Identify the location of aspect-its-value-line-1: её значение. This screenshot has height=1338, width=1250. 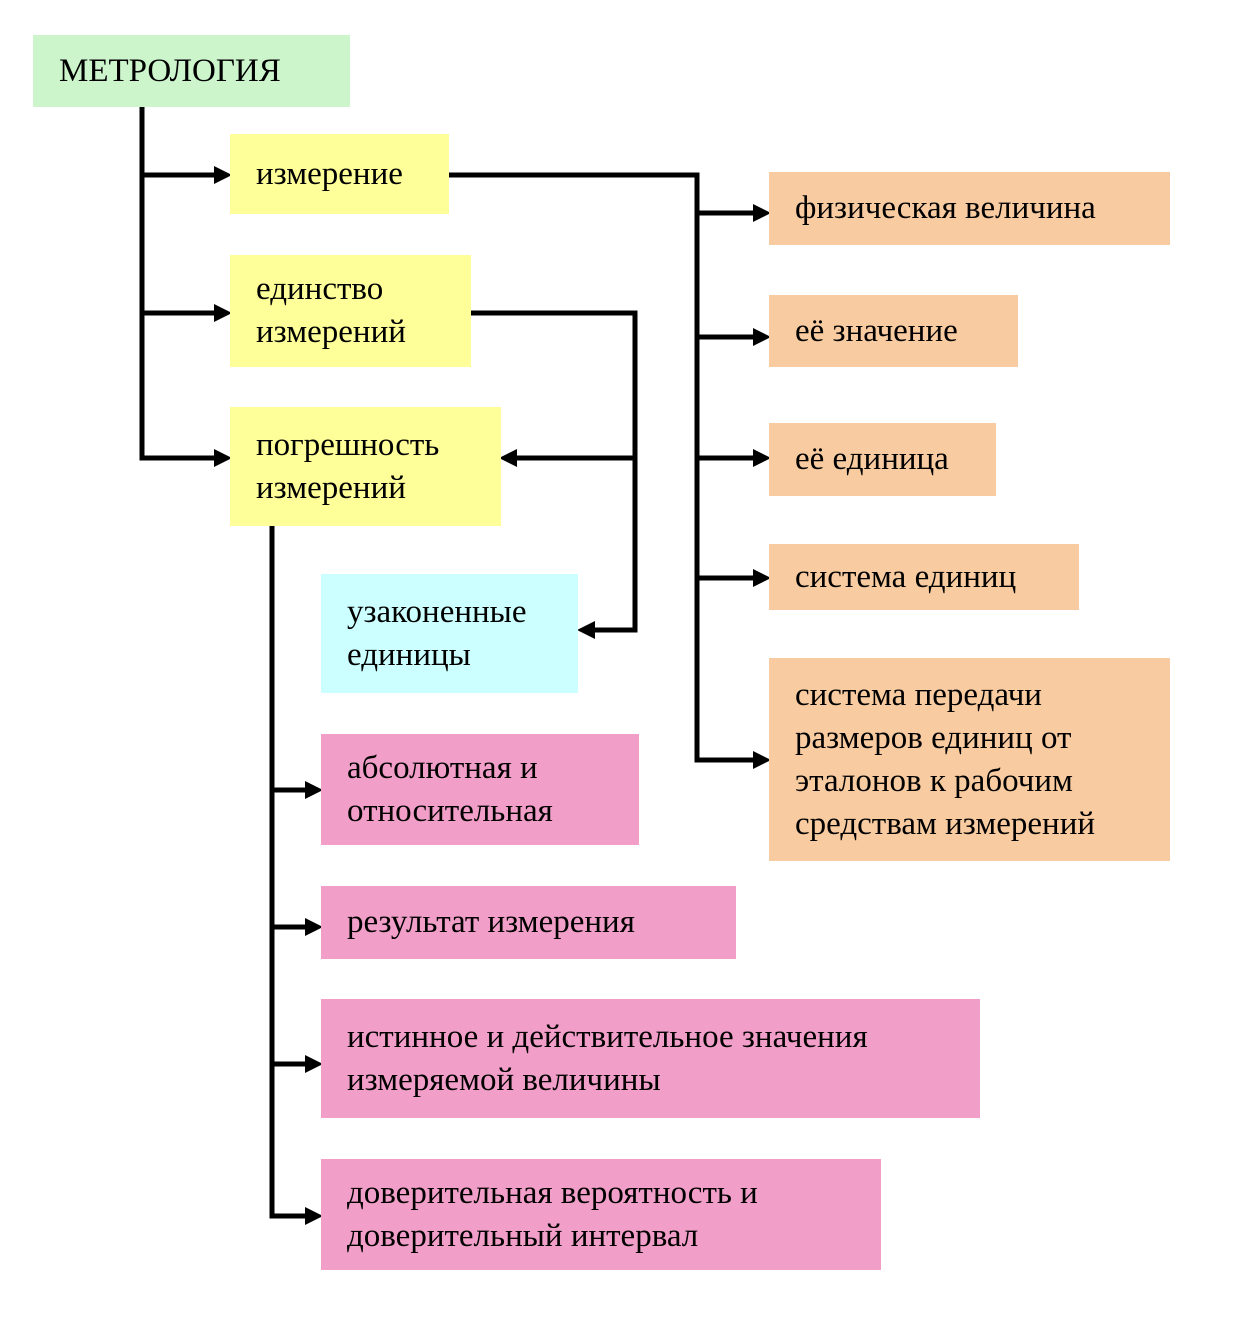
(876, 330).